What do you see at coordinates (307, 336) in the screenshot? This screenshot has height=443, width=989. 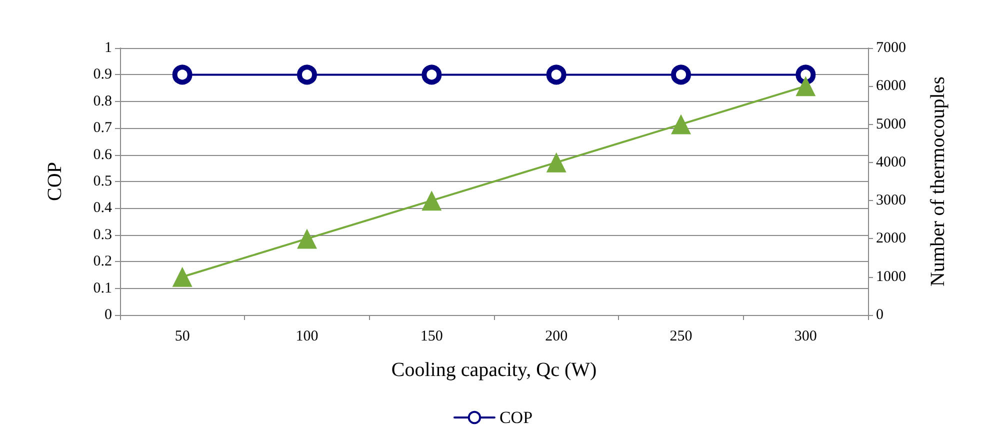 I see `x-tick-label: 100` at bounding box center [307, 336].